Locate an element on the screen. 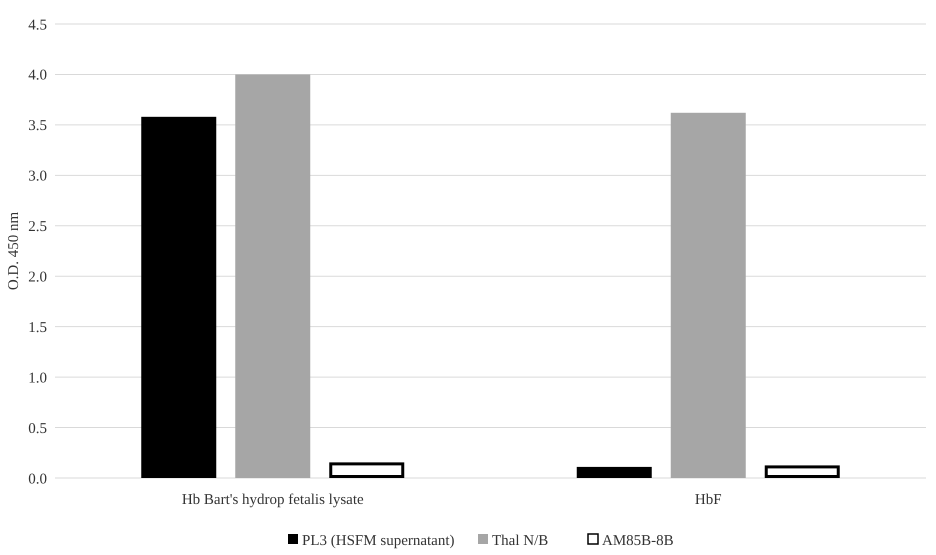 The width and height of the screenshot is (936, 555). y-tick-label: 1.5 is located at coordinates (37, 328).